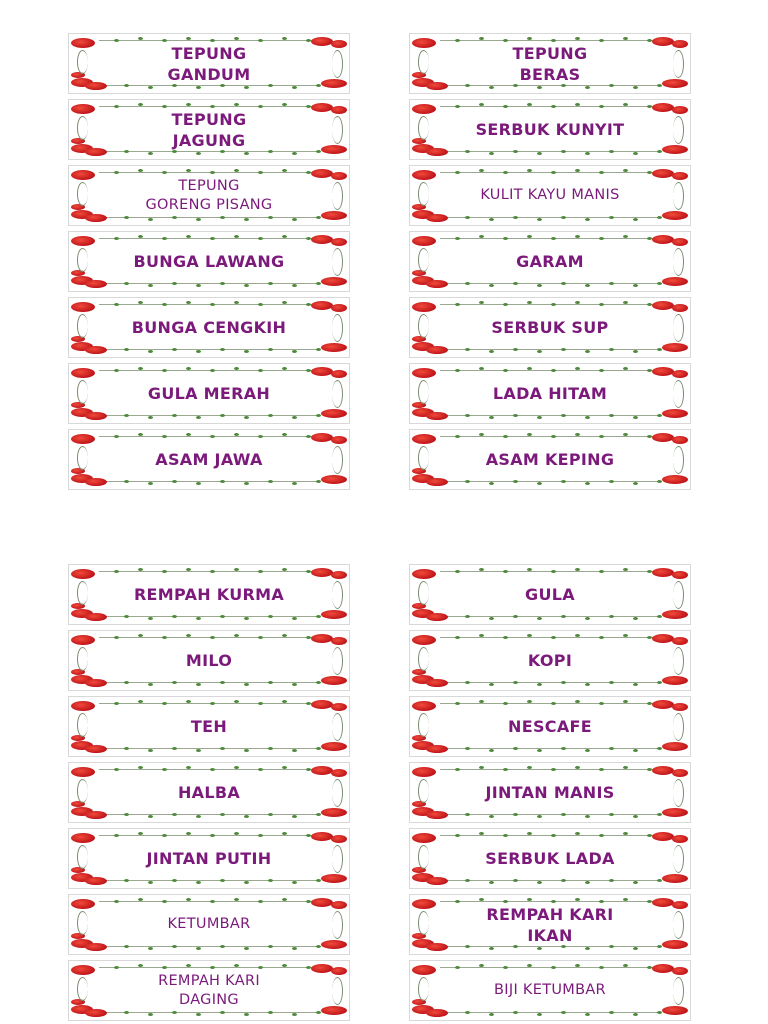 This screenshot has width=768, height=1024. Describe the element at coordinates (209, 660) in the screenshot. I see `label-text: MILO` at that location.